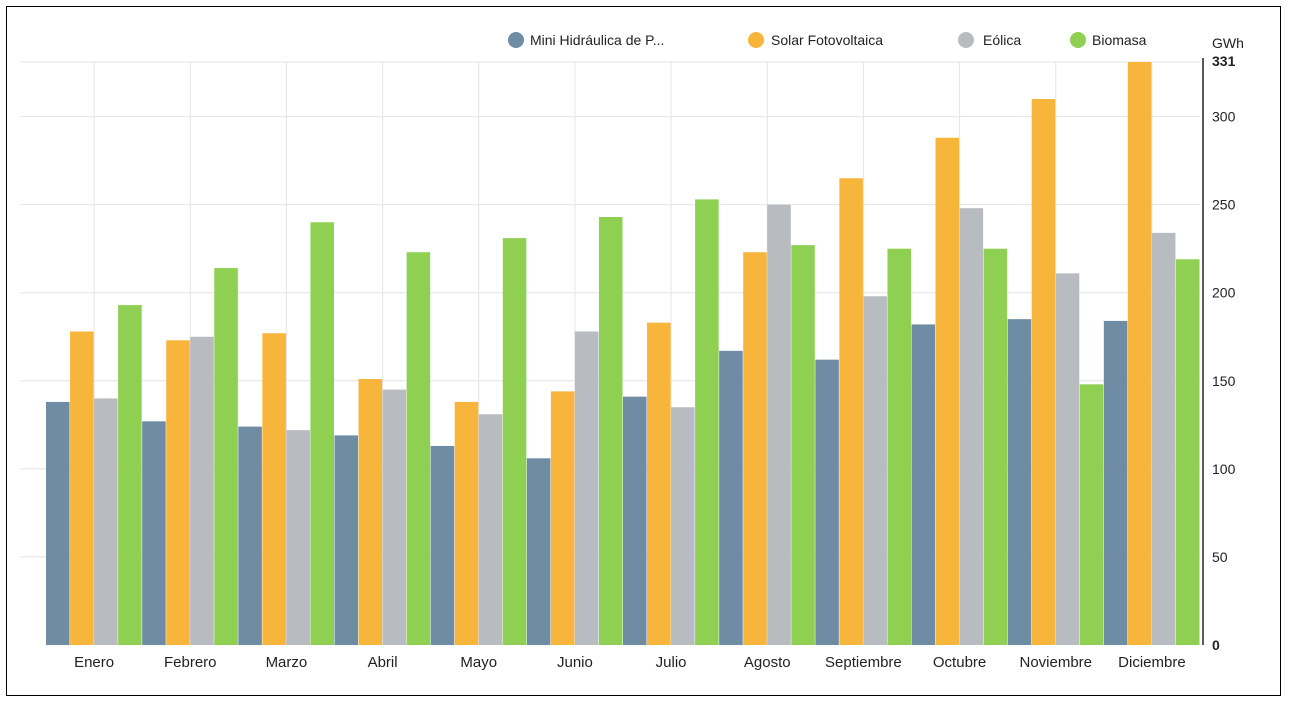 The image size is (1289, 702). What do you see at coordinates (1223, 344) in the screenshot?
I see `y-axis: GWh 0 50 100 150 200 250 300 331` at bounding box center [1223, 344].